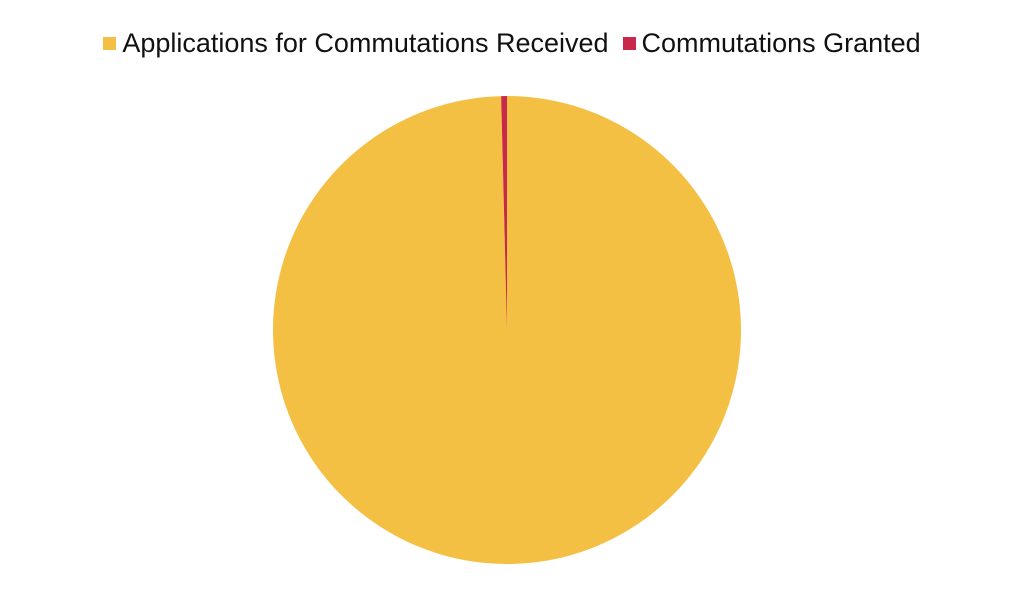  What do you see at coordinates (629, 43) in the screenshot?
I see `legend-swatch-granted` at bounding box center [629, 43].